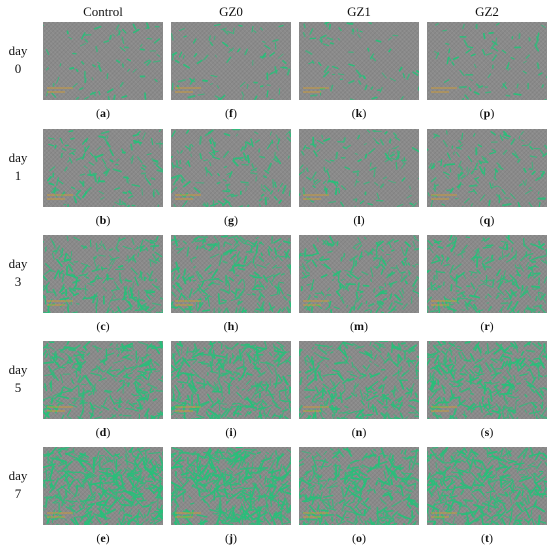 Image resolution: width=550 pixels, height=547 pixels. I want to click on panel-caption-s: (s), so click(487, 432).